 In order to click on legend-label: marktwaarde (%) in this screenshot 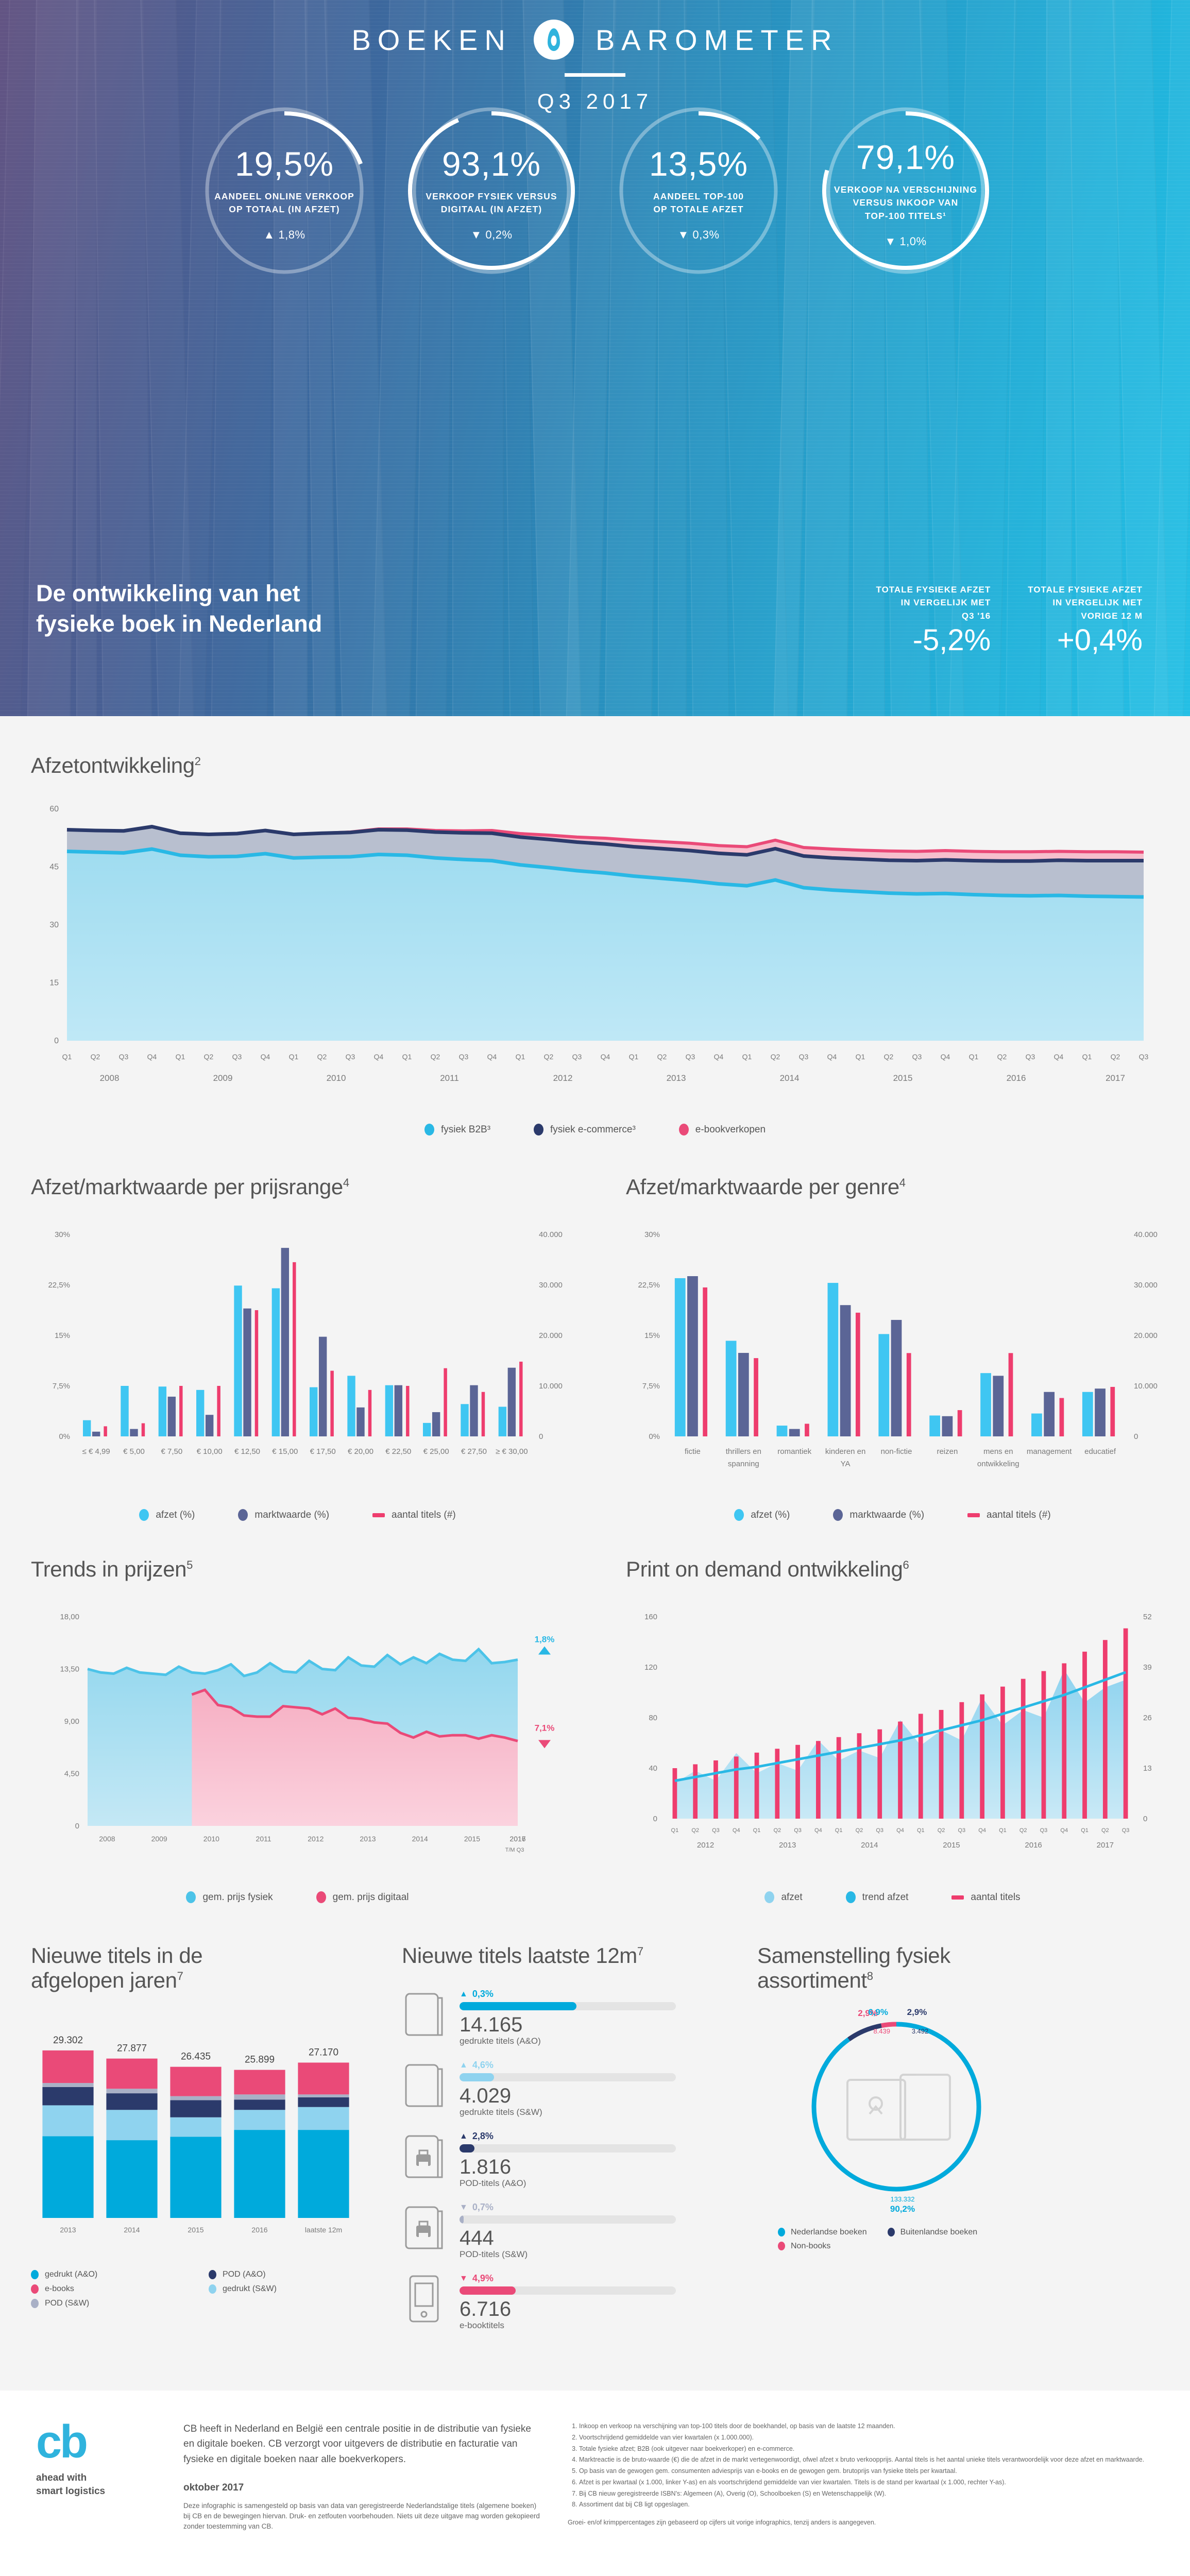, I will do `click(292, 1514)`.